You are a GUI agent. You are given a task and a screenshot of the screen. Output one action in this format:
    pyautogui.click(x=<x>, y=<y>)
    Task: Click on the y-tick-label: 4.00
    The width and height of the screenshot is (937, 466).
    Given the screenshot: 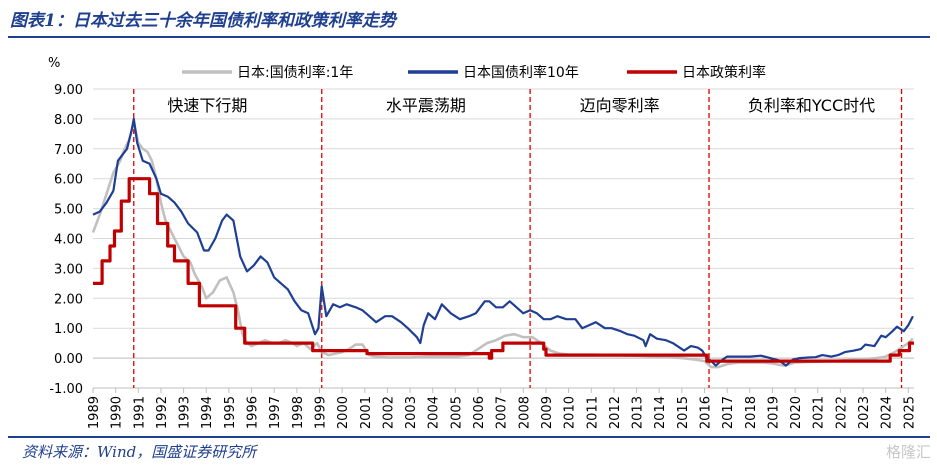 What is the action you would take?
    pyautogui.click(x=68, y=240)
    